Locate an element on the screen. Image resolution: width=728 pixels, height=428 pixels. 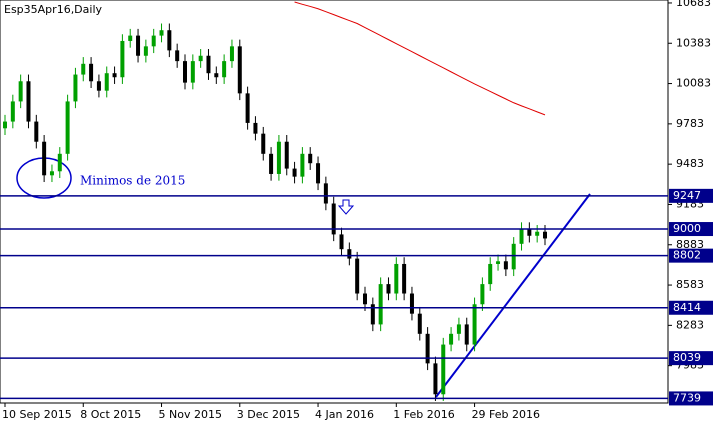
y-tick-label: 8283 is located at coordinates (690, 324).